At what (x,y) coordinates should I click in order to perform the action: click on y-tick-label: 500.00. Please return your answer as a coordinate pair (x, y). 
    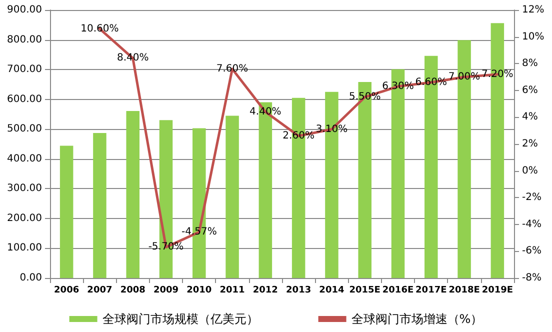
    Looking at the image, I should click on (24, 129).